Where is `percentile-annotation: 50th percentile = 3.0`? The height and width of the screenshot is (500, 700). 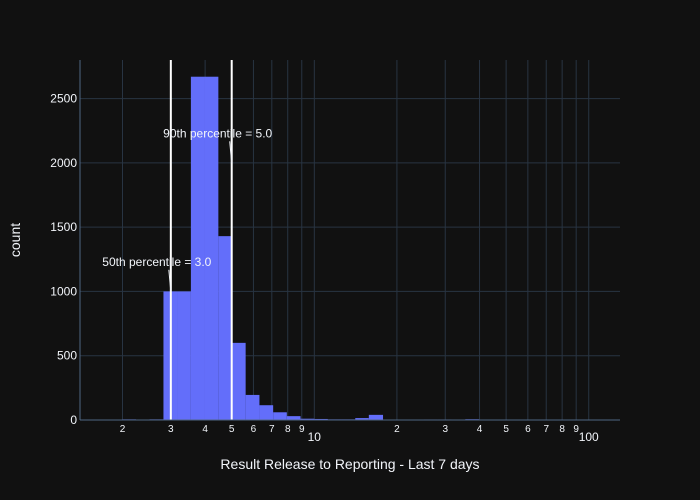
percentile-annotation: 50th percentile = 3.0 is located at coordinates (156, 262).